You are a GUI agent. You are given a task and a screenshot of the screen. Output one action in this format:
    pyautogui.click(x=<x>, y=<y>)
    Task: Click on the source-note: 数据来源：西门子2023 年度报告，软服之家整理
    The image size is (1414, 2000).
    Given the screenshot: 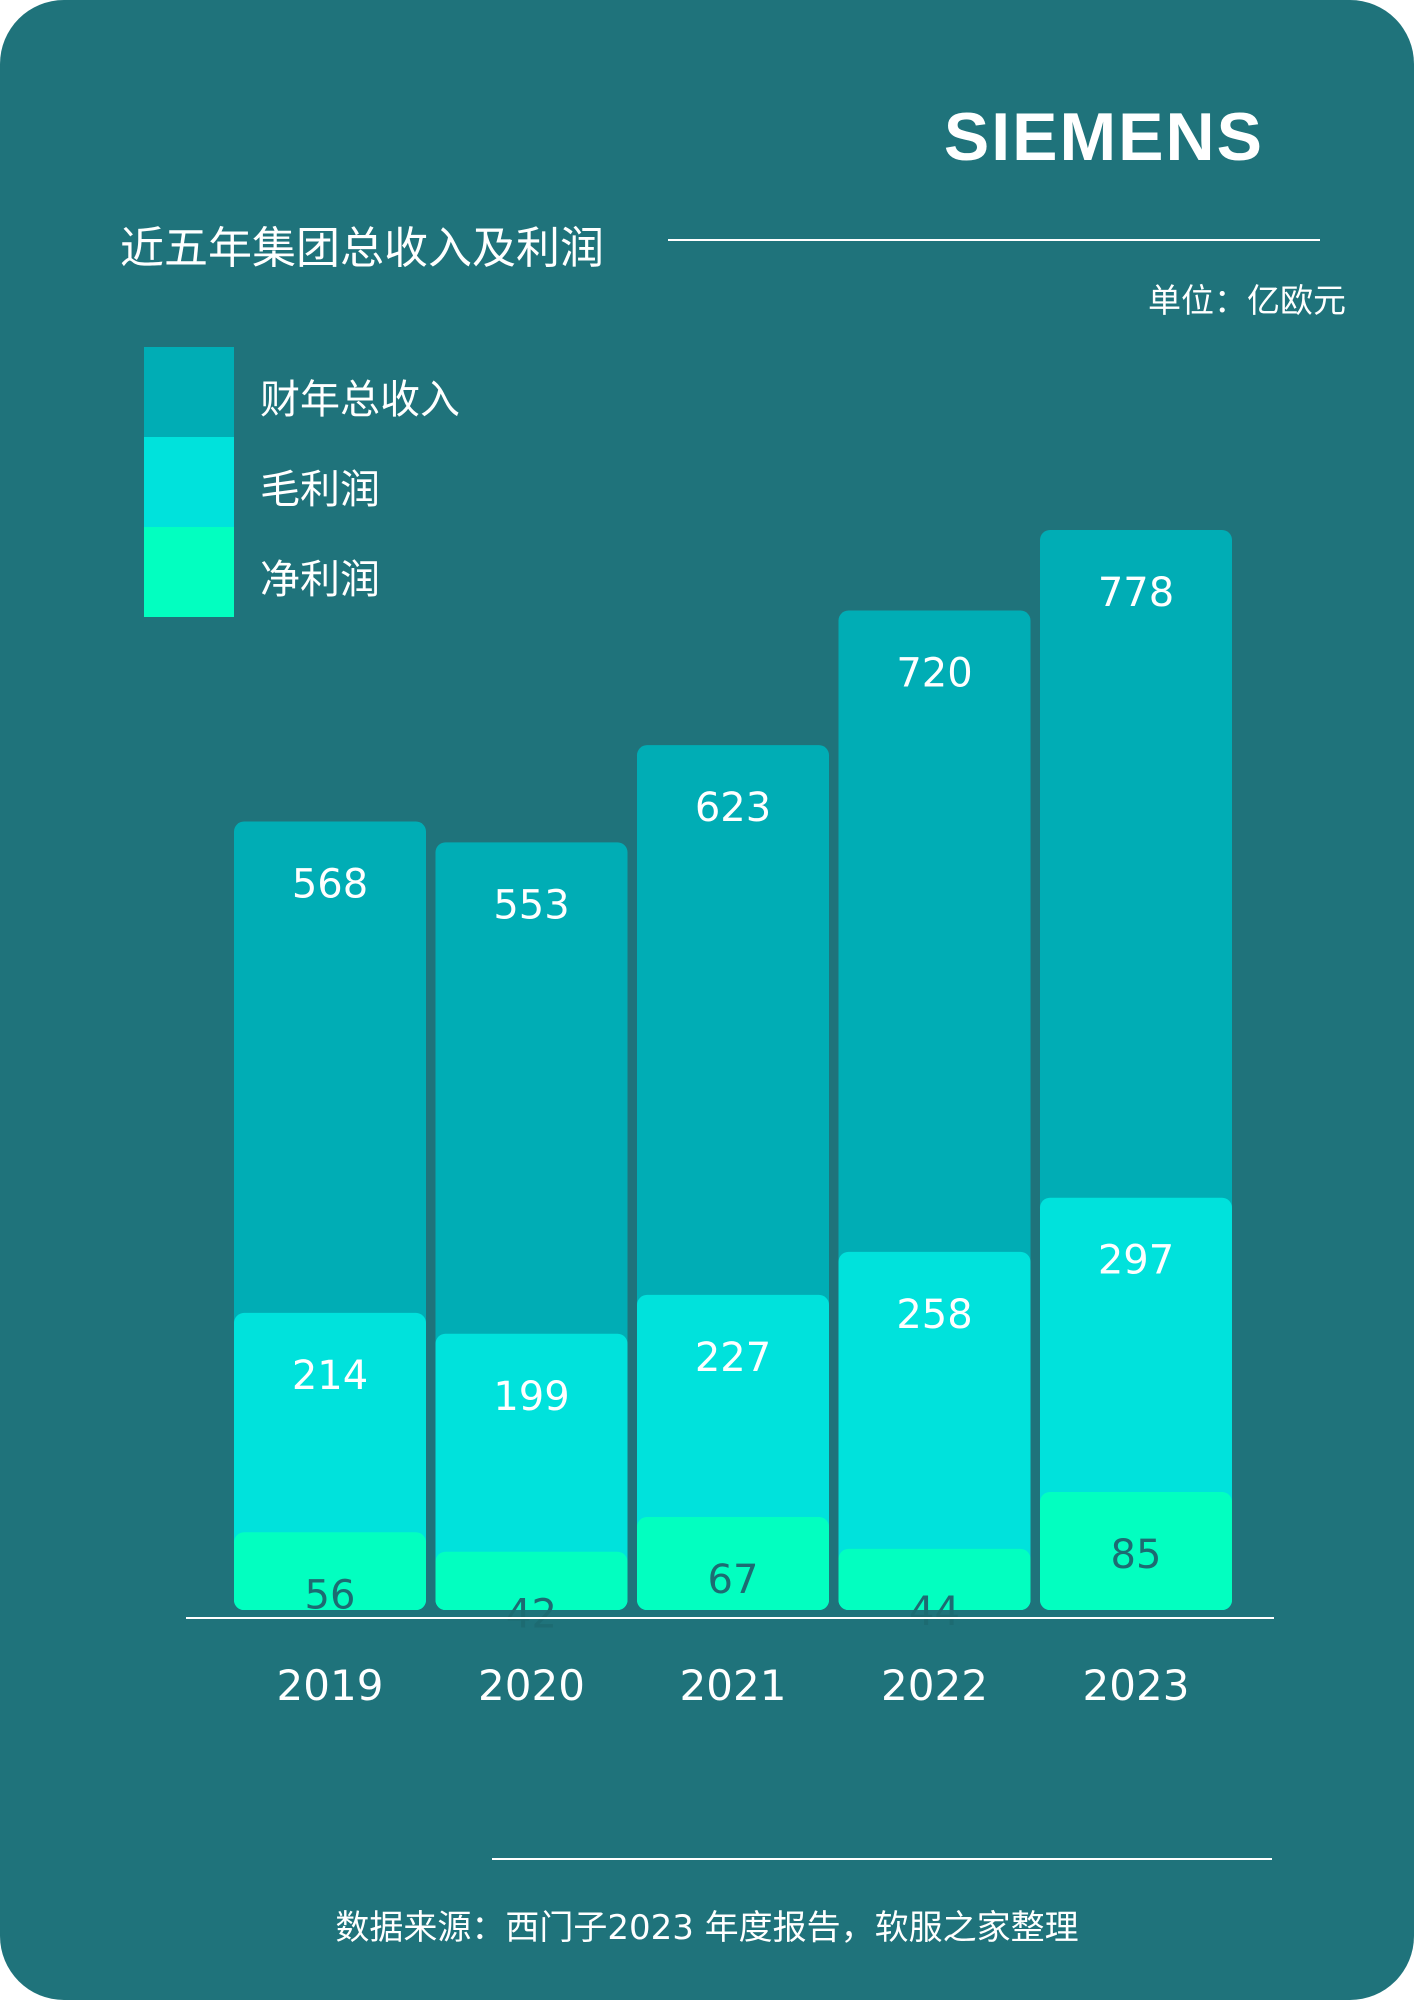 What is the action you would take?
    pyautogui.click(x=707, y=1928)
    